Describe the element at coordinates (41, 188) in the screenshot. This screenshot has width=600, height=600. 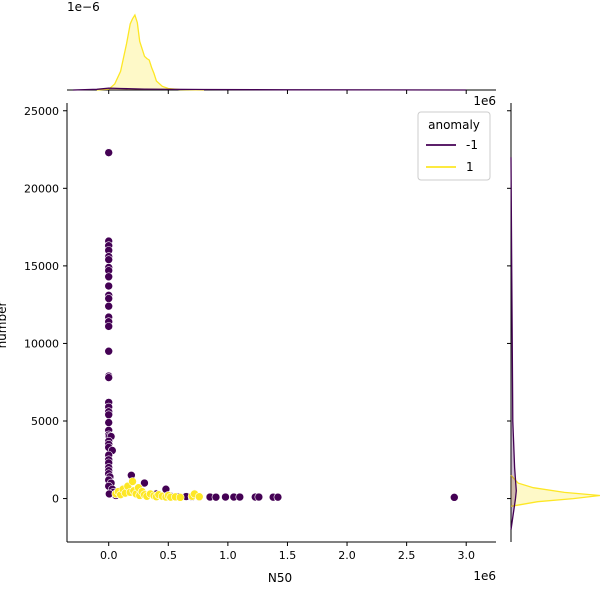
I see `y-tick-label: 20000` at that location.